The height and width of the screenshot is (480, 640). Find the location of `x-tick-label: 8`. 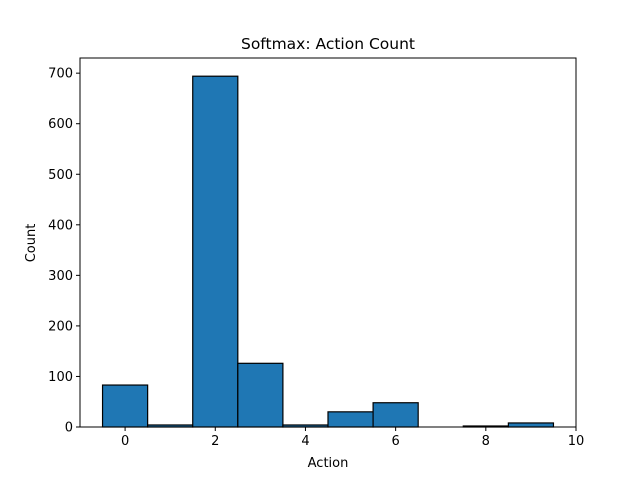

x-tick-label: 8 is located at coordinates (486, 441).